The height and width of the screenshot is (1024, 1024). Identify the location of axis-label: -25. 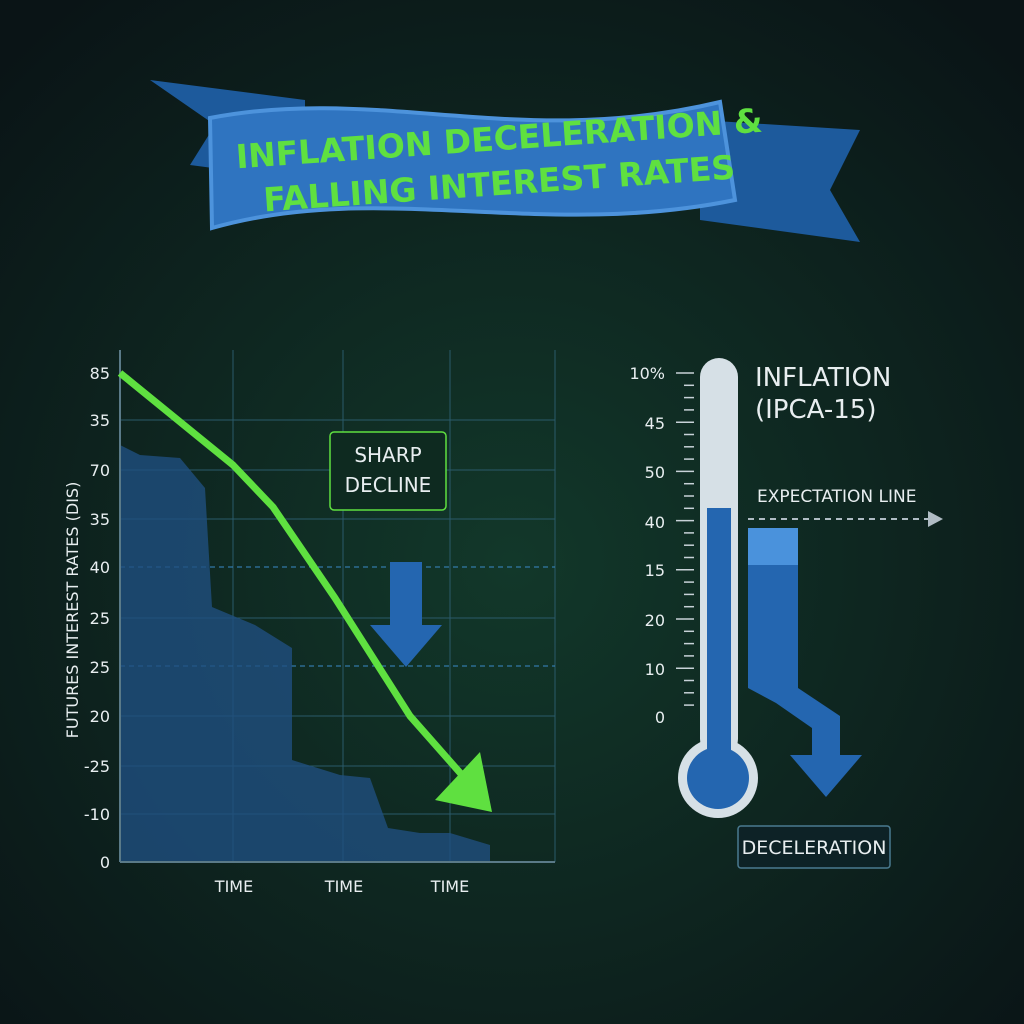
(97, 766).